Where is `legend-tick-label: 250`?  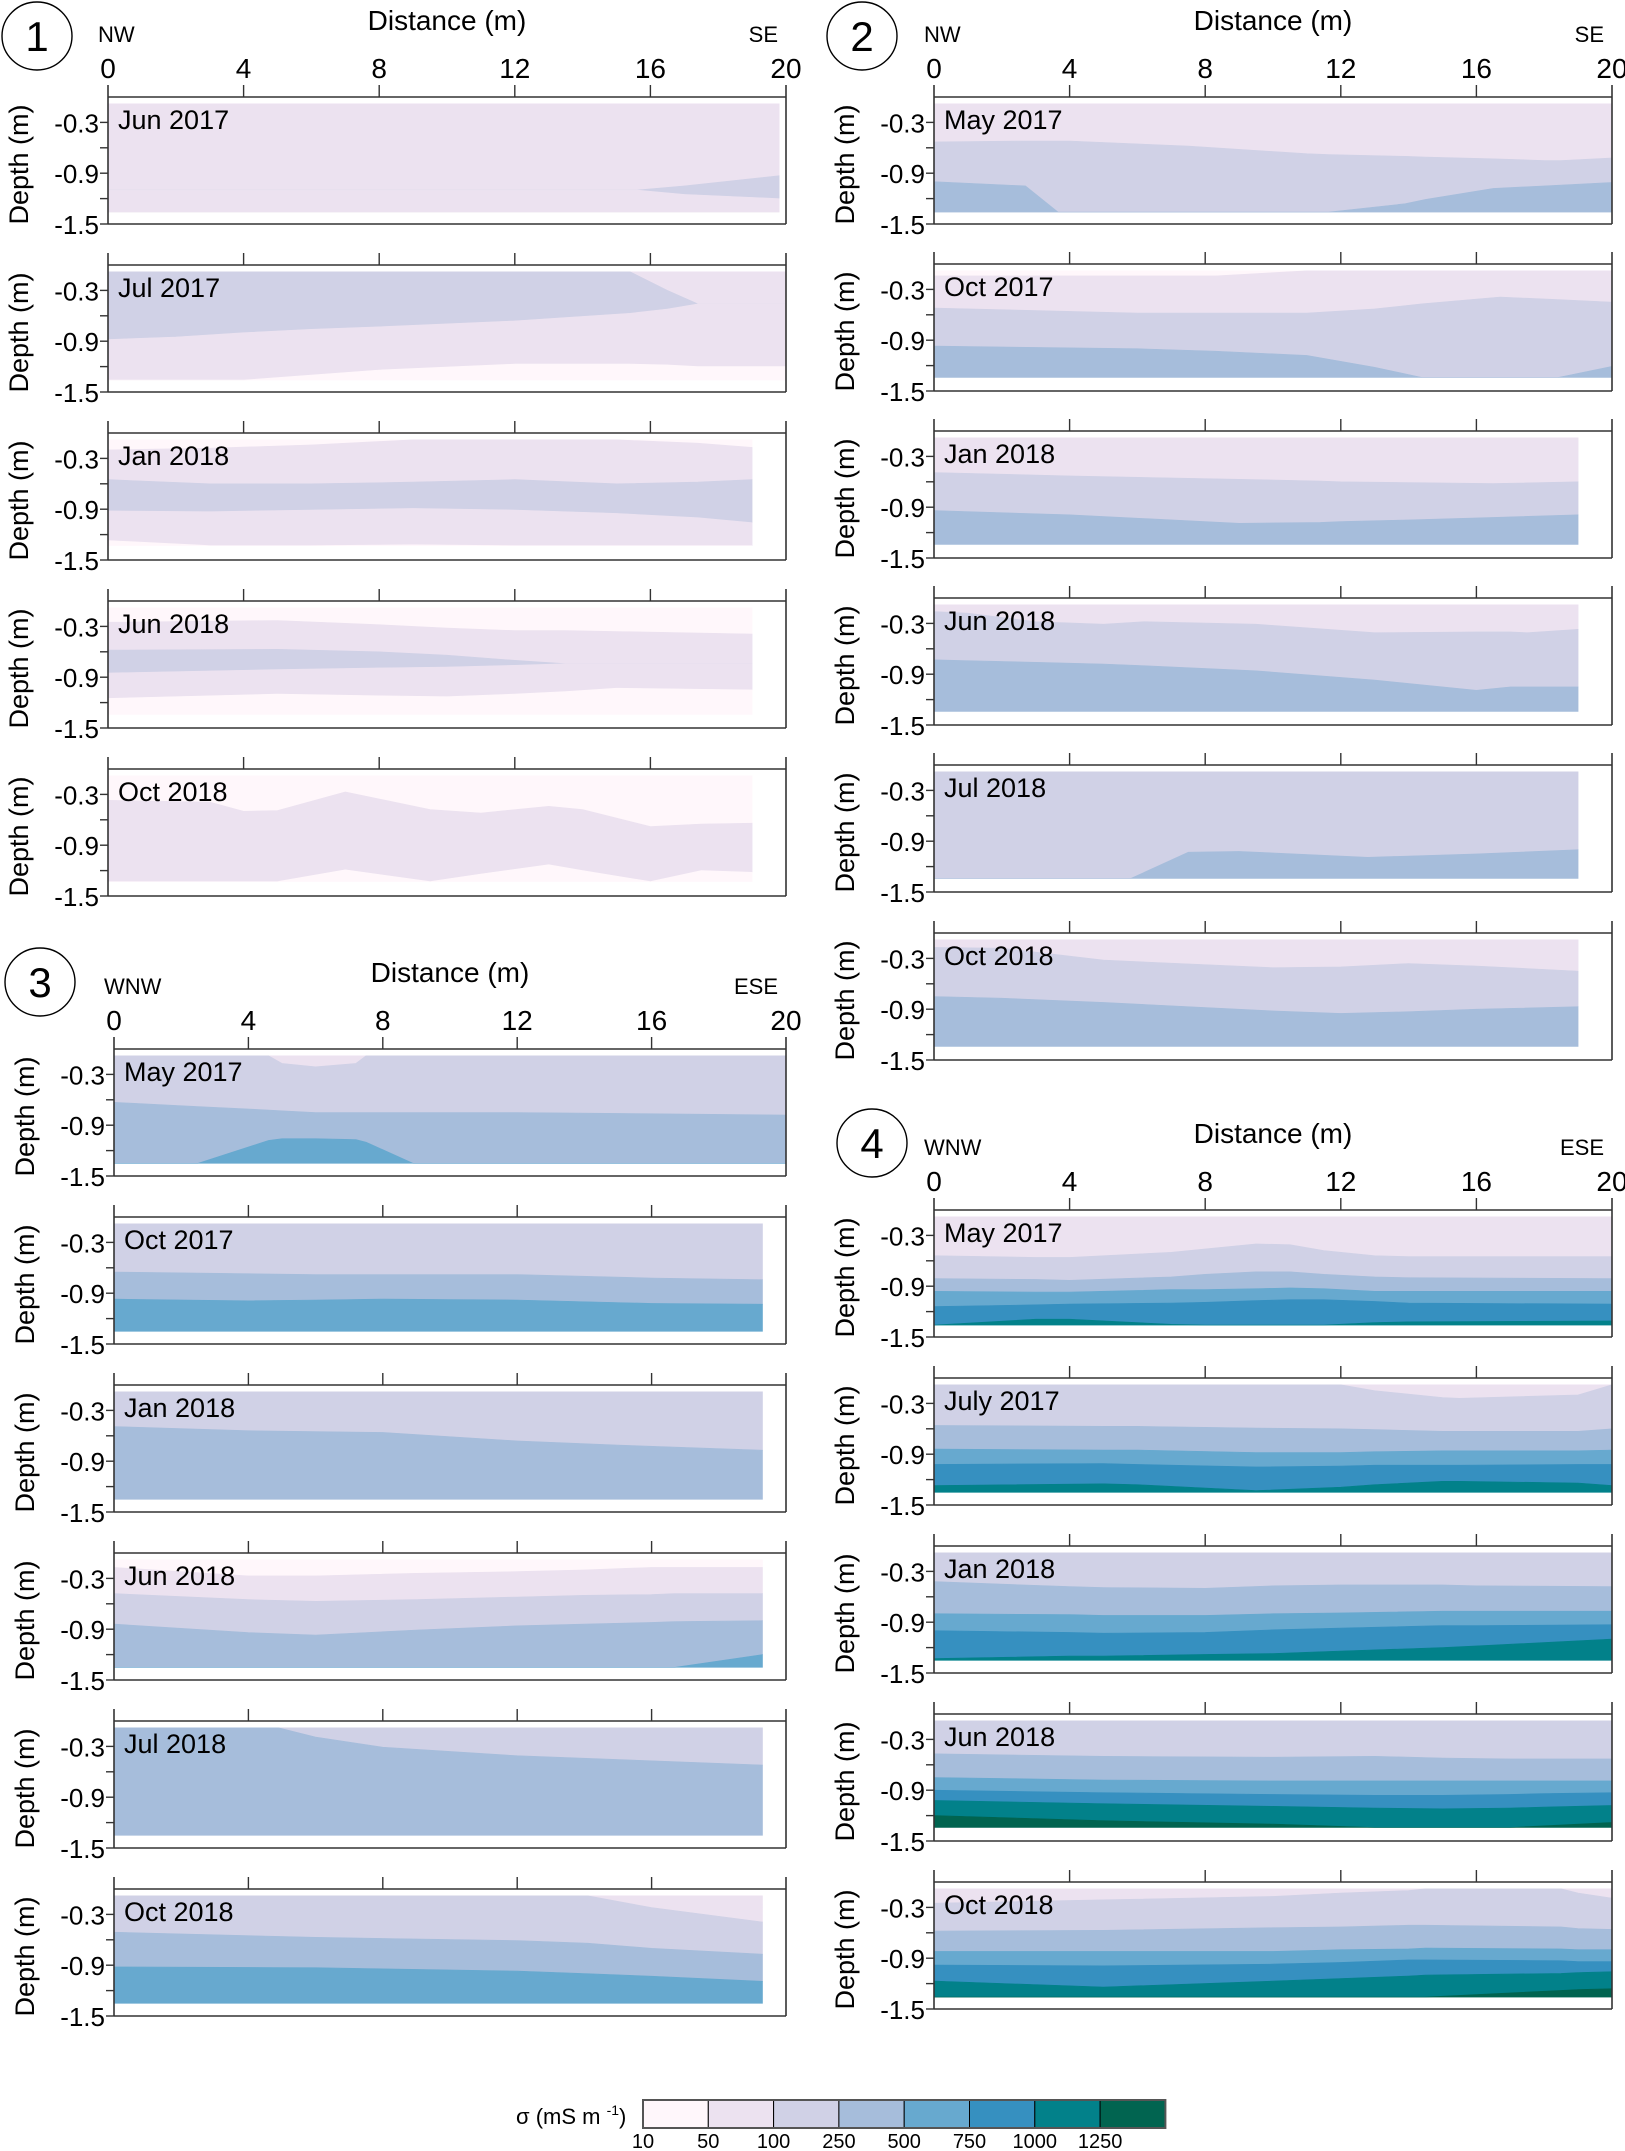
legend-tick-label: 250 is located at coordinates (838, 2141).